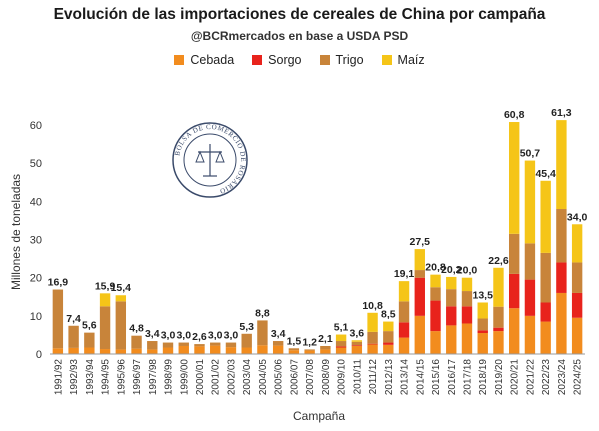  I want to click on legend-item-maiz: Maíz, so click(403, 60).